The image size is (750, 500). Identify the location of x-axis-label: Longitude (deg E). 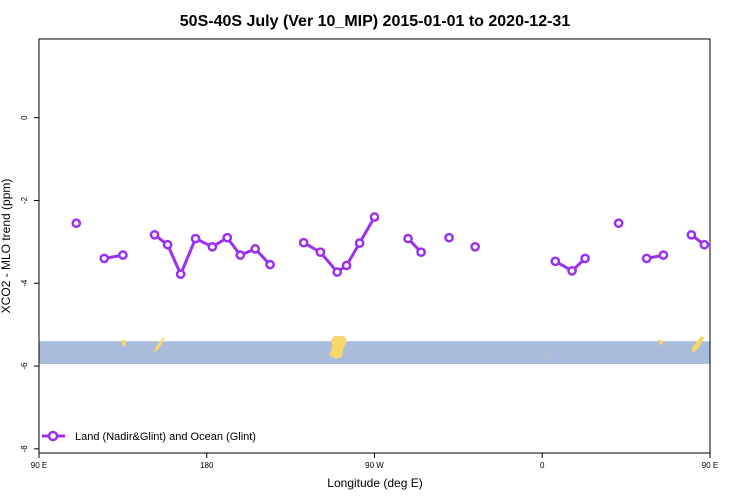
(374, 483).